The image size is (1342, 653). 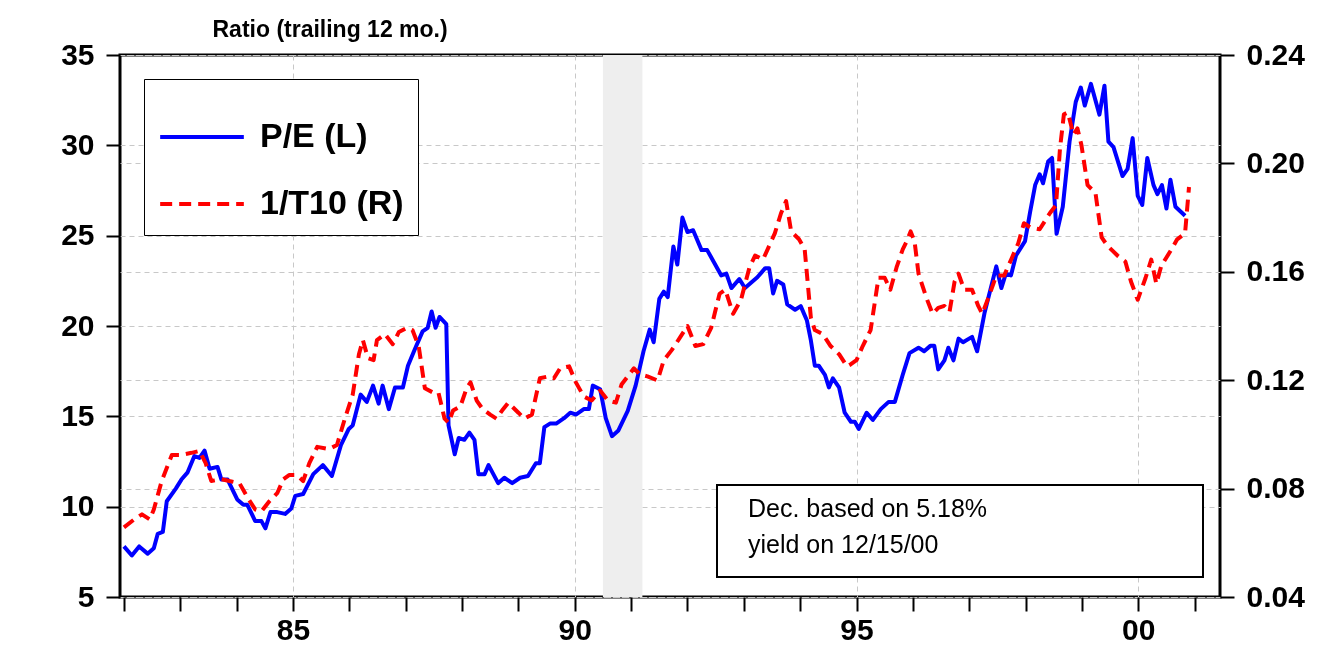 What do you see at coordinates (1275, 162) in the screenshot?
I see `y2-tick-label: 0.20` at bounding box center [1275, 162].